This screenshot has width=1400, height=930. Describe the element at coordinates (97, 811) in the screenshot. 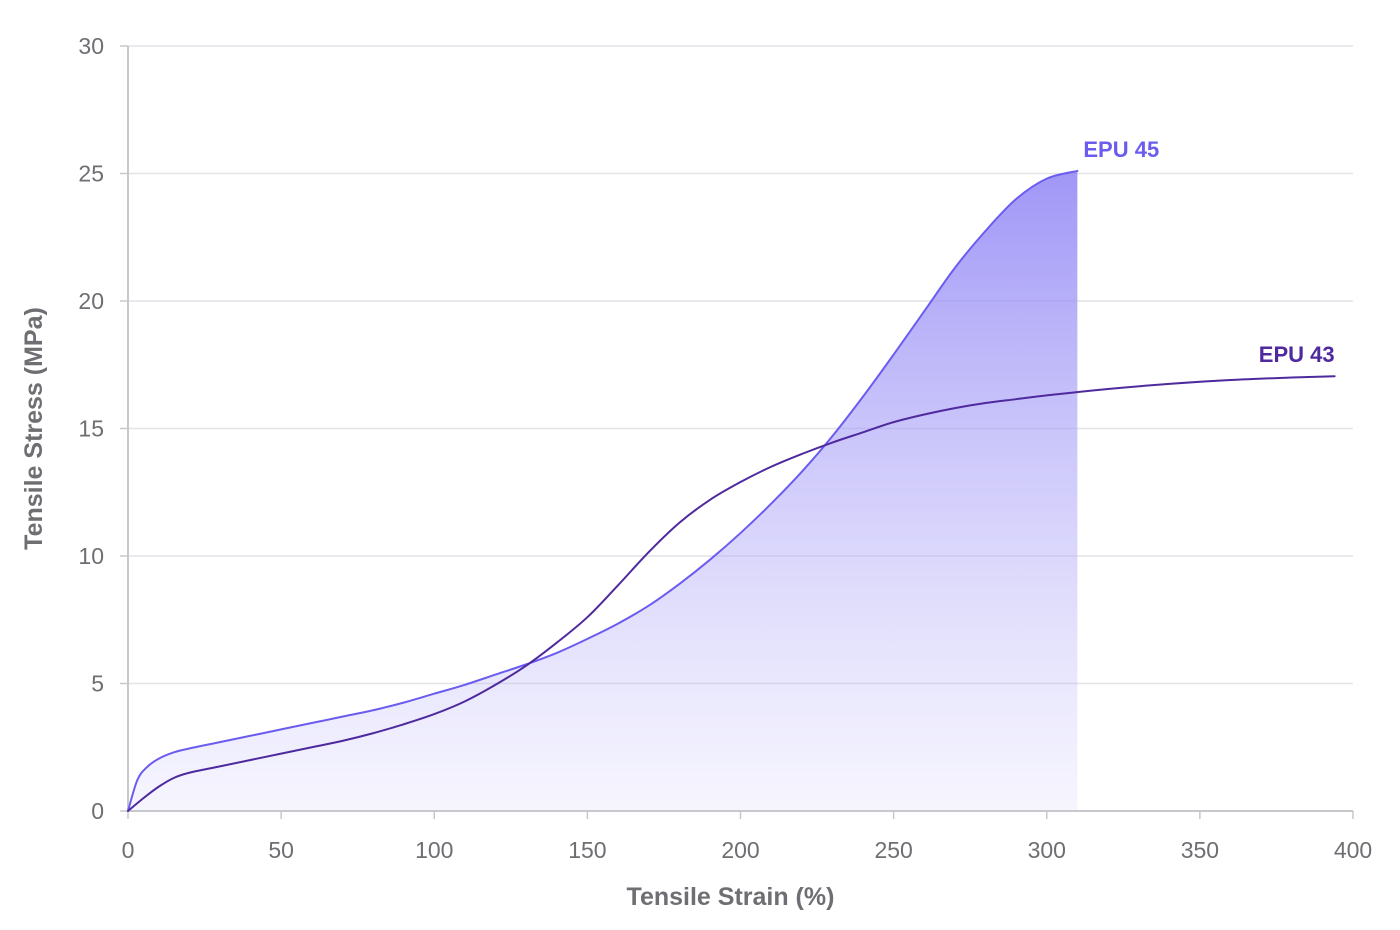

I see `y-tick-label: 0` at that location.